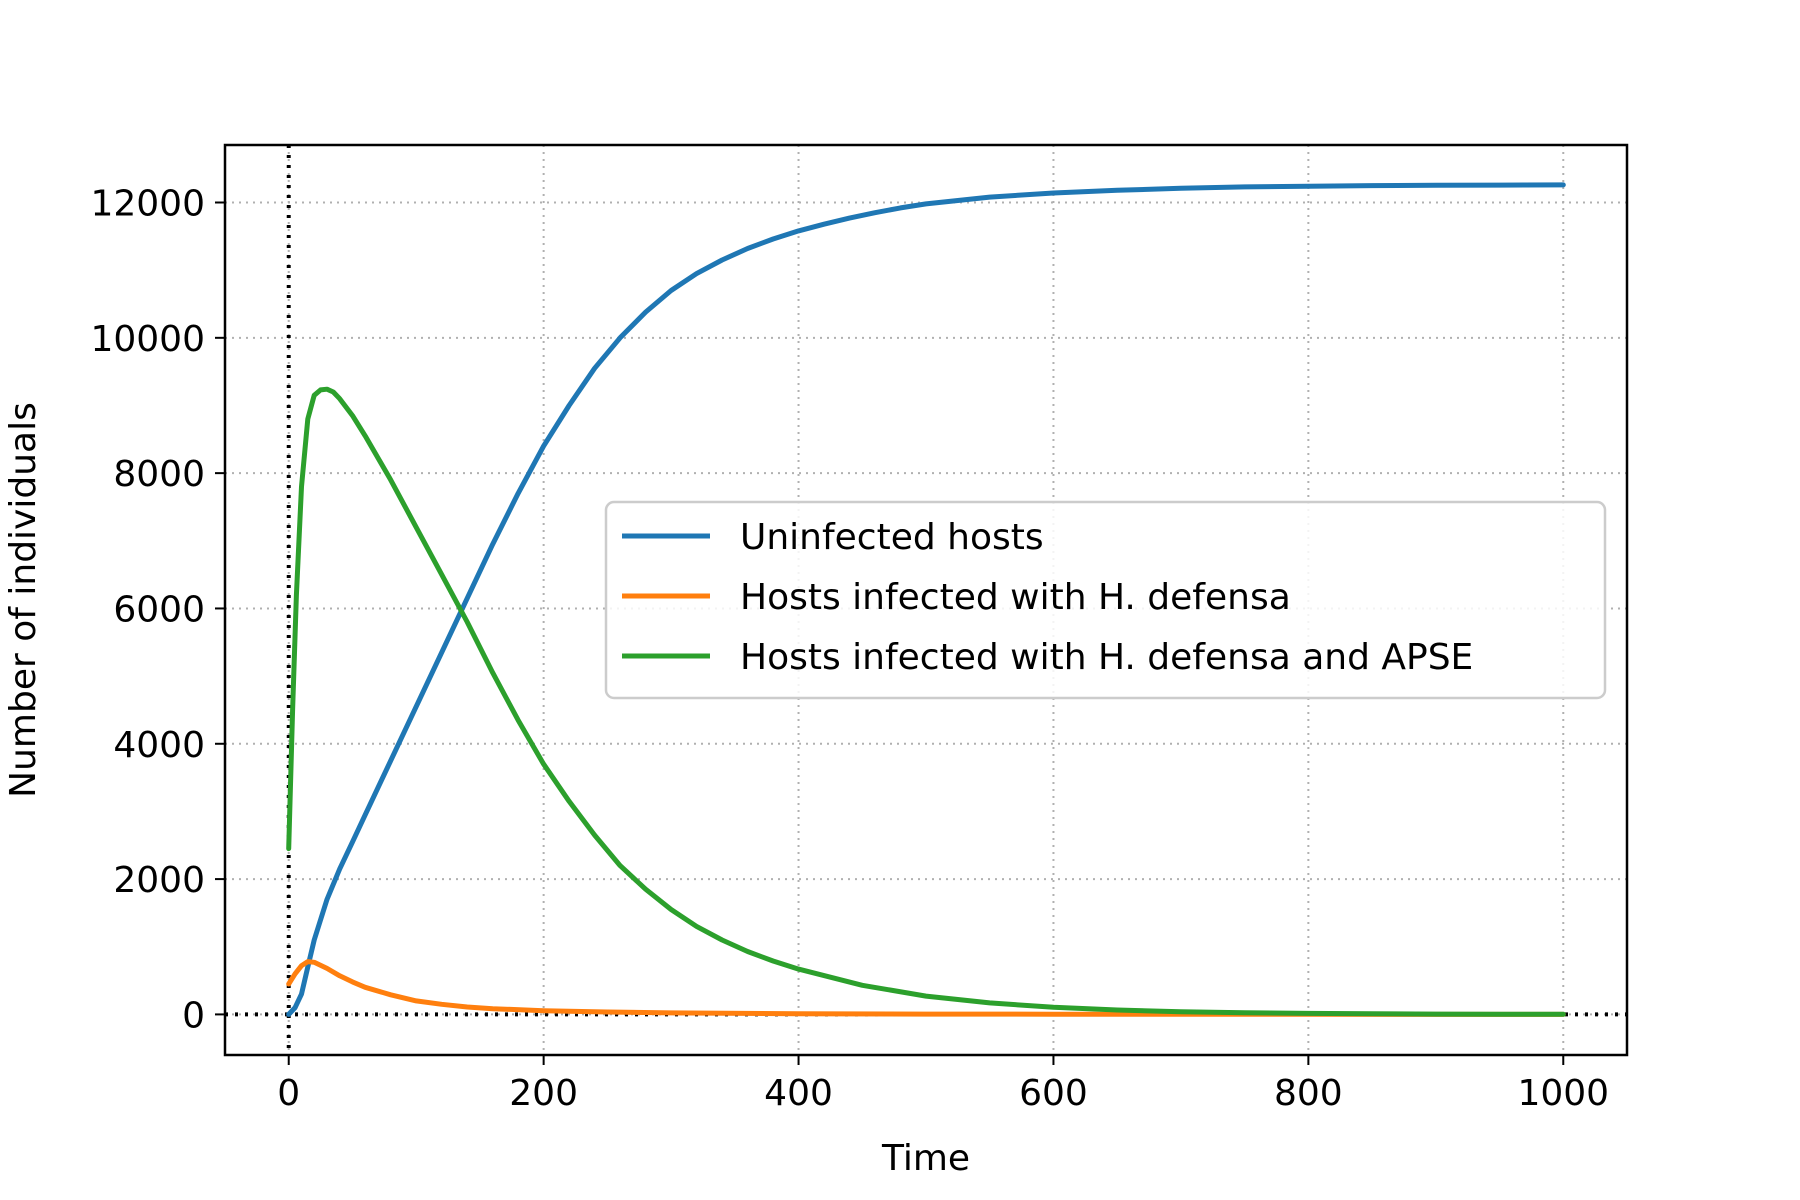 This screenshot has height=1200, width=1800. Describe the element at coordinates (1563, 1093) in the screenshot. I see `x-tick-label: 1000` at that location.